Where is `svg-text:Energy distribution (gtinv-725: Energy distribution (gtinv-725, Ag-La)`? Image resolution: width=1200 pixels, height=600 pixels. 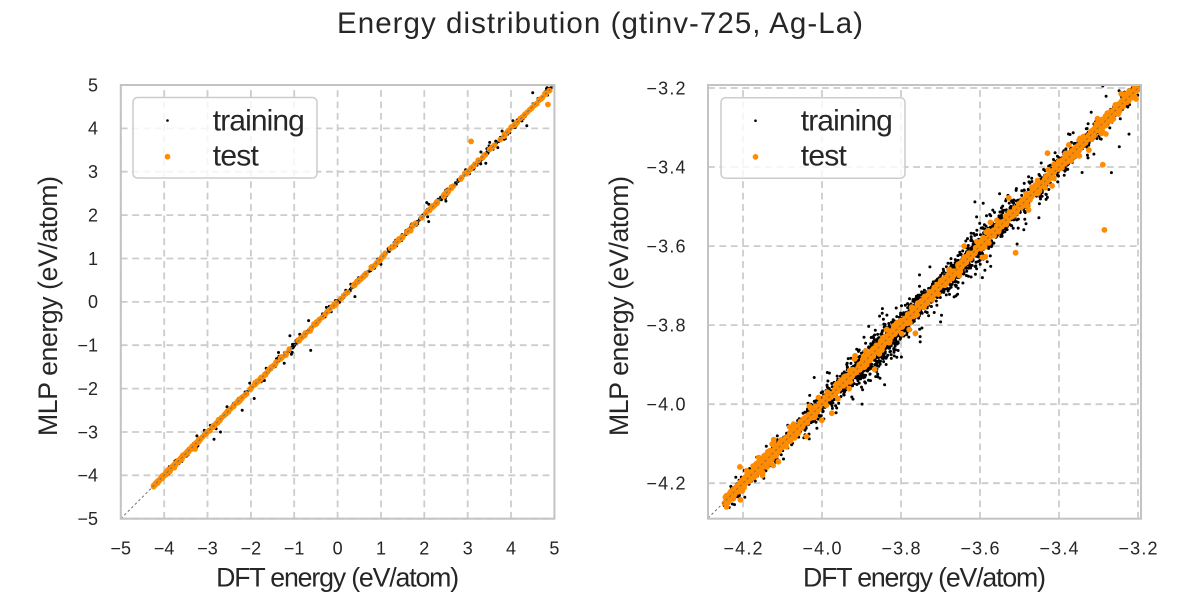 svg-text:Energy distribution (gtinv-725: Energy distribution (gtinv-725, Ag-La) is located at coordinates (600, 23).